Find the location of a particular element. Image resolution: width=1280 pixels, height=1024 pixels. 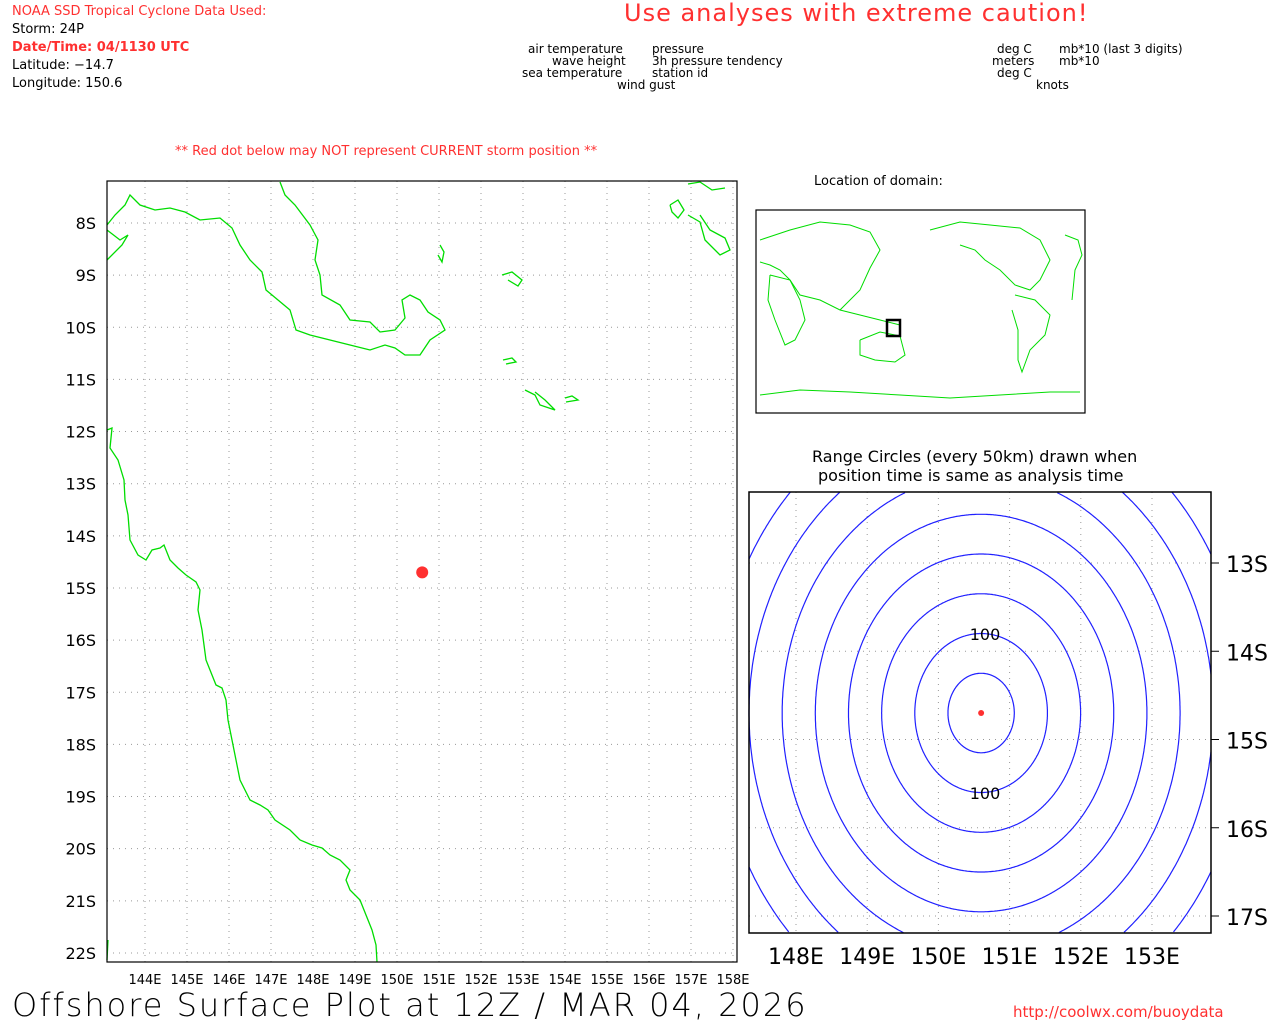

lon-label: 149E is located at coordinates (354, 980).